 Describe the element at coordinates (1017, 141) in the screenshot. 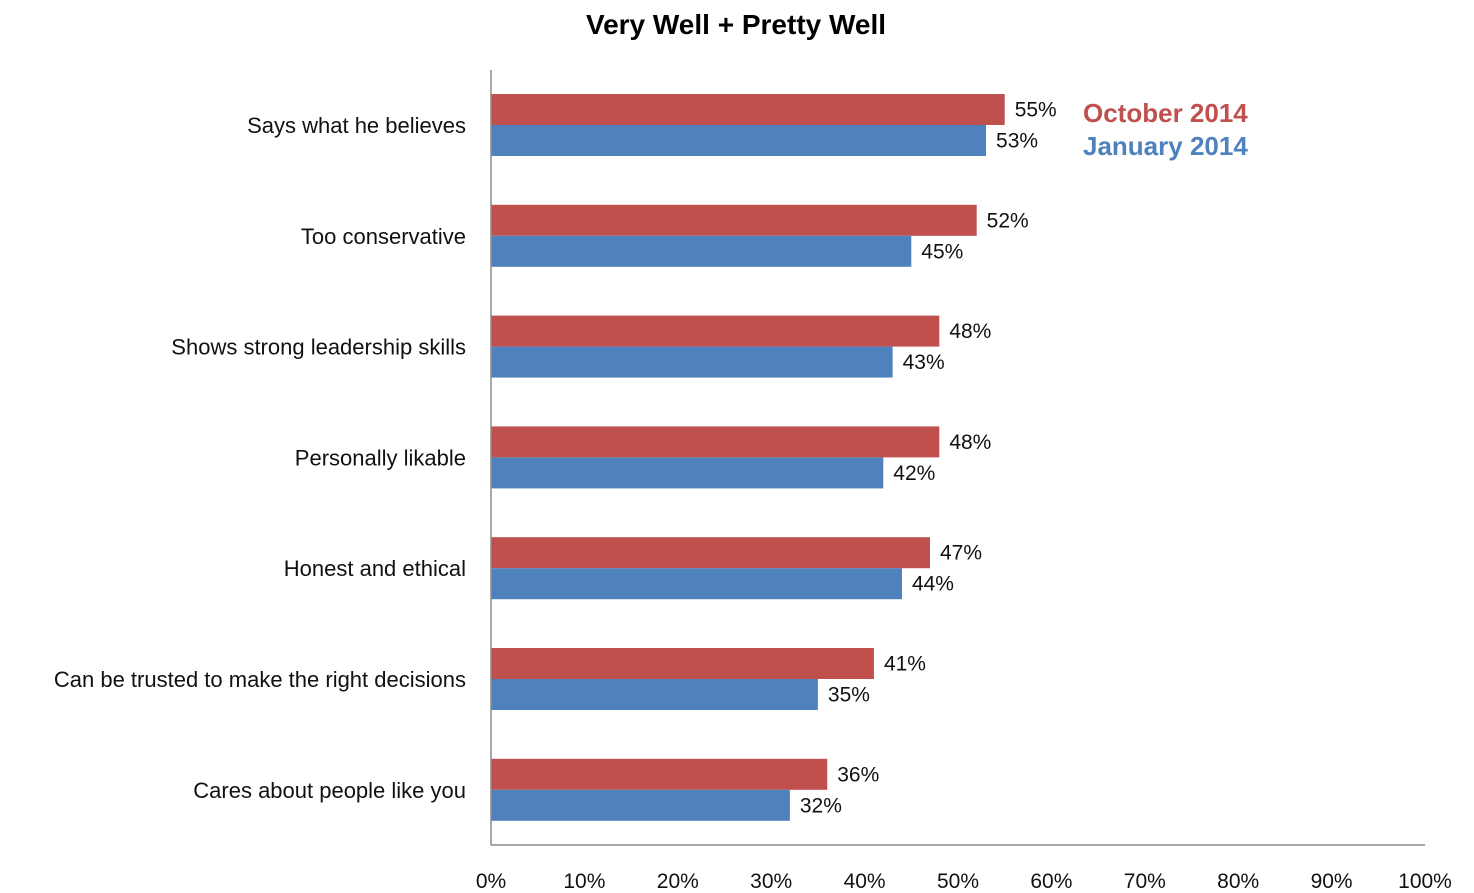

I see `data-label: 53%` at that location.